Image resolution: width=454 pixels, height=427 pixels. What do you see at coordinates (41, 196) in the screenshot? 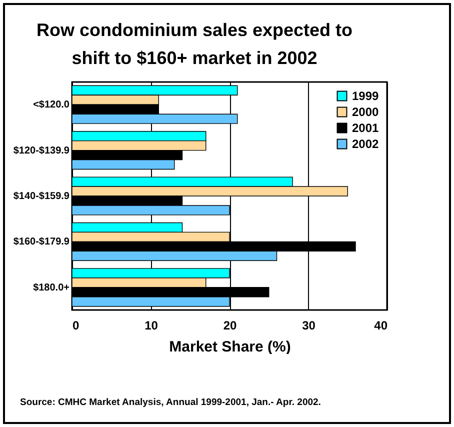
I see `y-tick-label: $140-$159.9` at bounding box center [41, 196].